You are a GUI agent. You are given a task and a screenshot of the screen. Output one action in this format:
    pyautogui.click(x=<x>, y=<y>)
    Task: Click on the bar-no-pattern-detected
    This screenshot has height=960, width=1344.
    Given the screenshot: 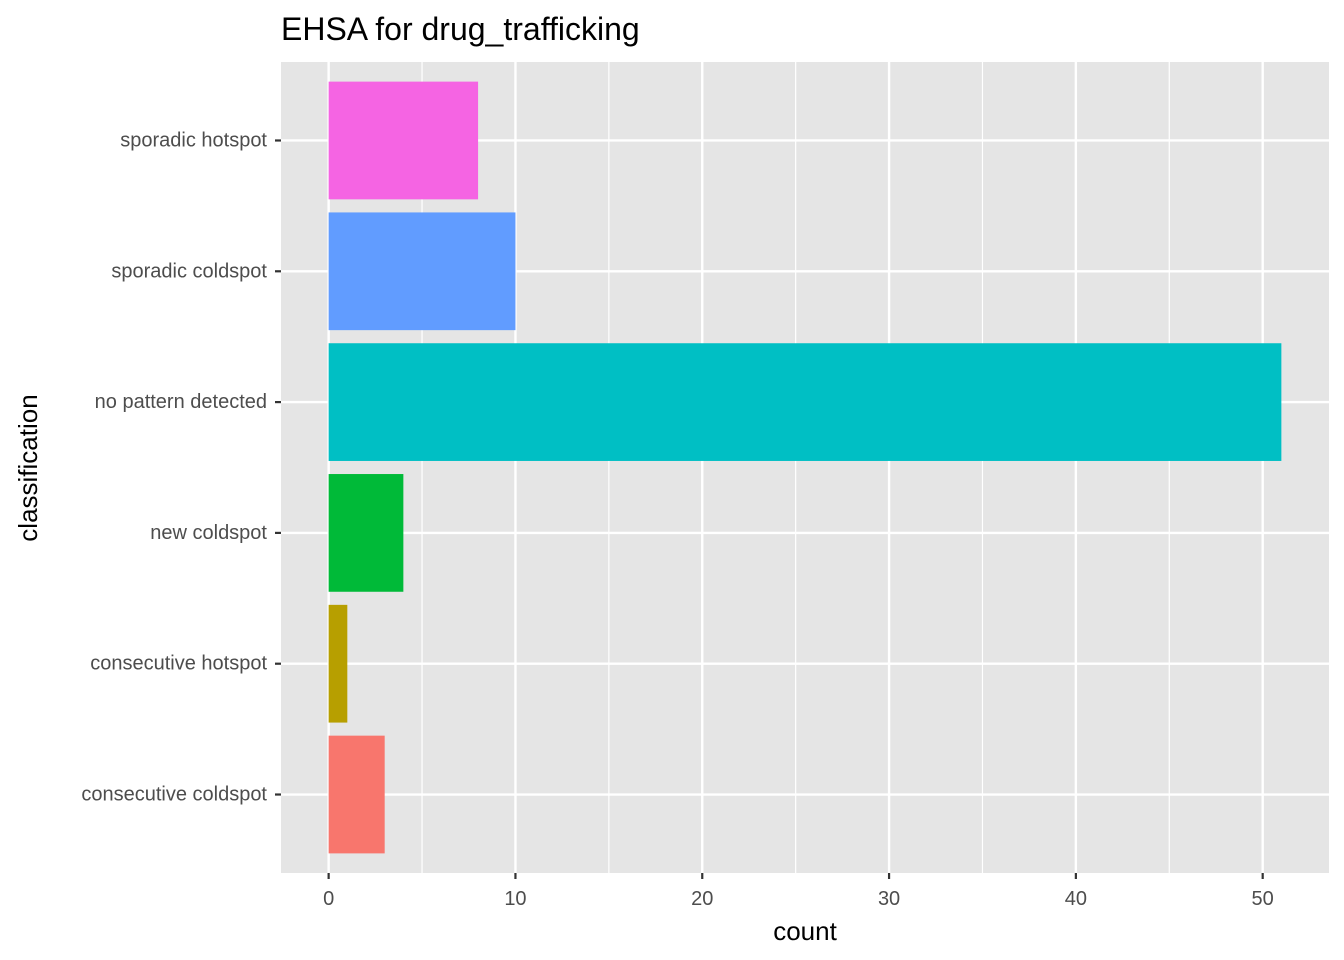 What is the action you would take?
    pyautogui.click(x=805, y=402)
    